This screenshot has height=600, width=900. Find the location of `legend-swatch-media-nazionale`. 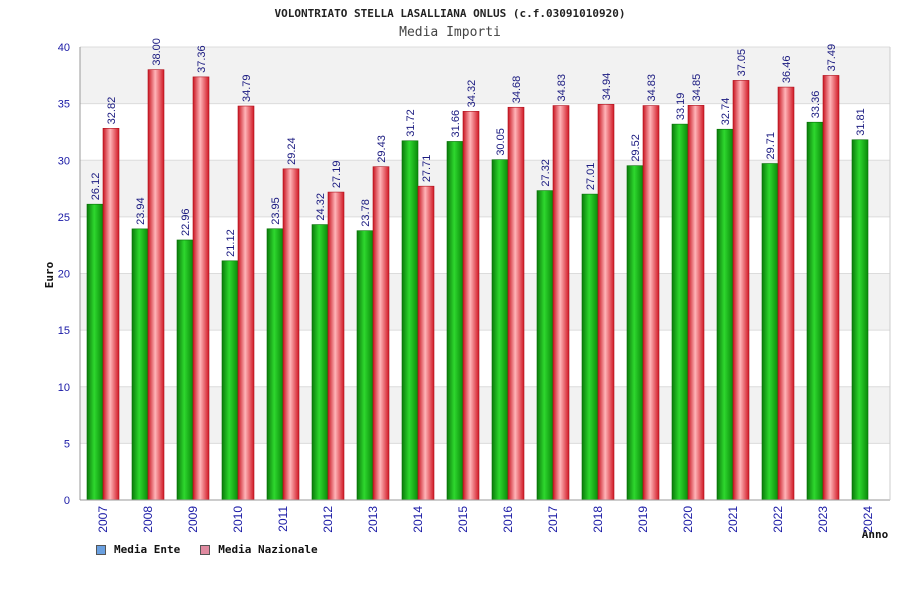

legend-swatch-media-nazionale is located at coordinates (205, 549).